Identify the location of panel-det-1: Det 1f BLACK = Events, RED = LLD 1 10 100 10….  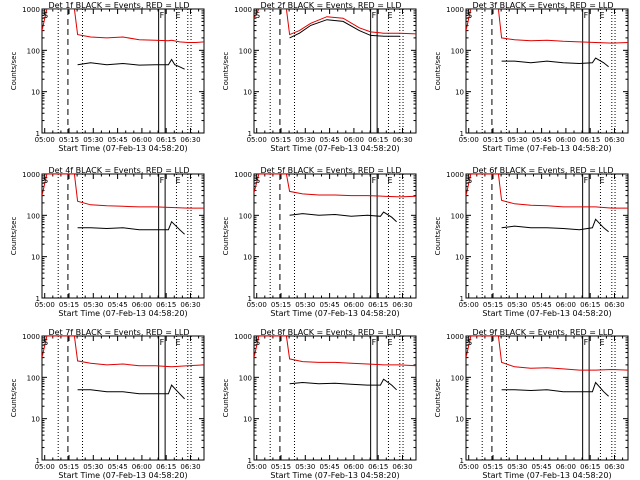
(107, 77).